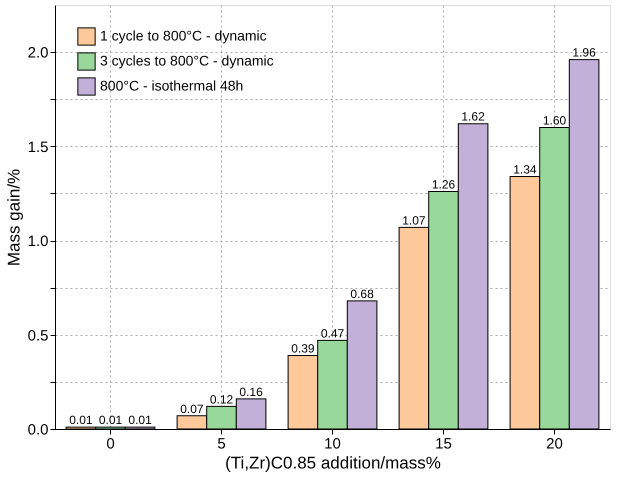  Describe the element at coordinates (38, 147) in the screenshot. I see `y-tick-label: 1.5` at that location.